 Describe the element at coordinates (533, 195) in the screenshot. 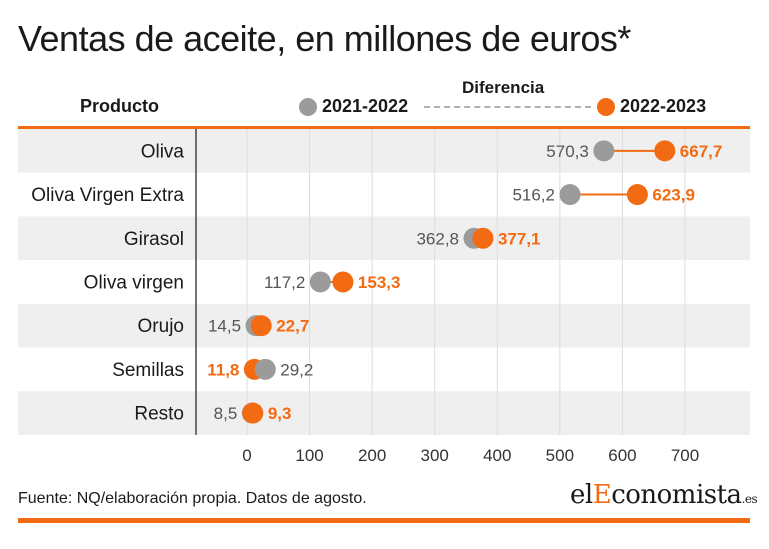

I see `data-label-2021-2022: 516,2` at that location.